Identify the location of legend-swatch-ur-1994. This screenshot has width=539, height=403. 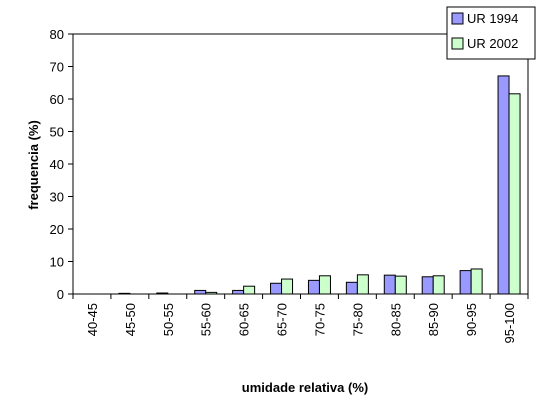
(457, 18).